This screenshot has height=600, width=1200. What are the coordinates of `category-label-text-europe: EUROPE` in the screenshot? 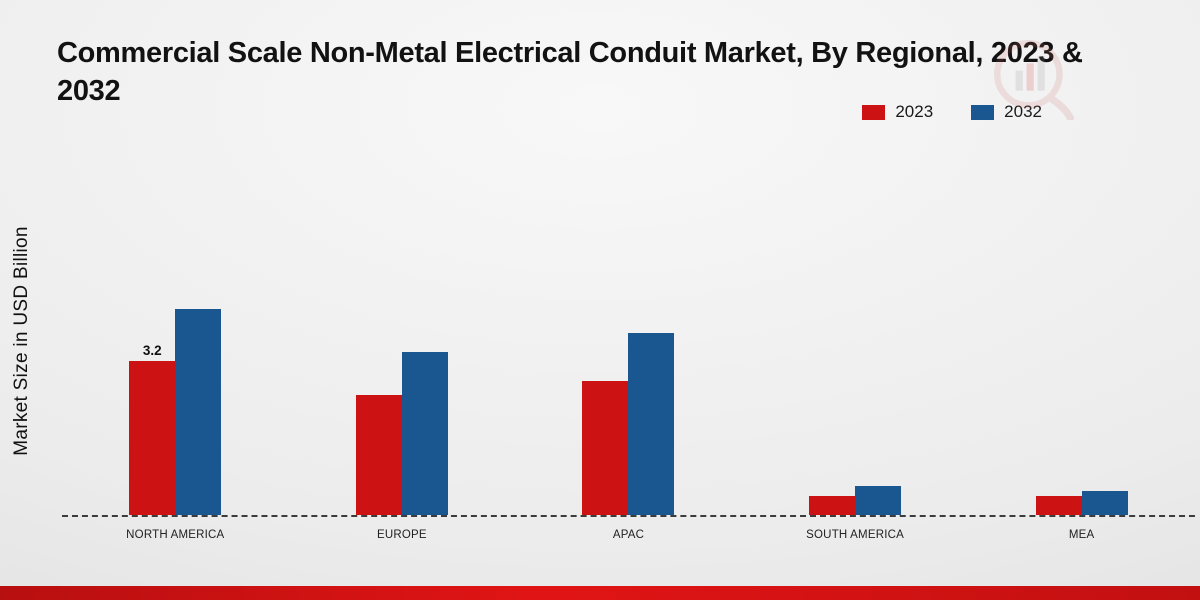 It's located at (402, 535).